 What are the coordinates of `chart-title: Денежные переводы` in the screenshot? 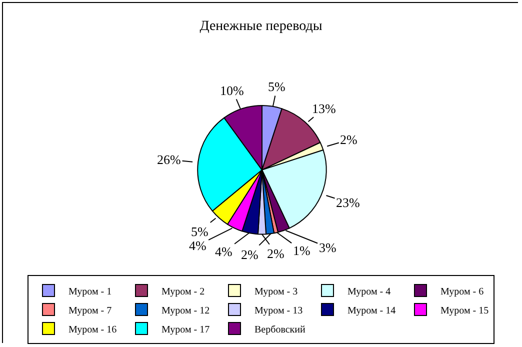 It's located at (261, 26).